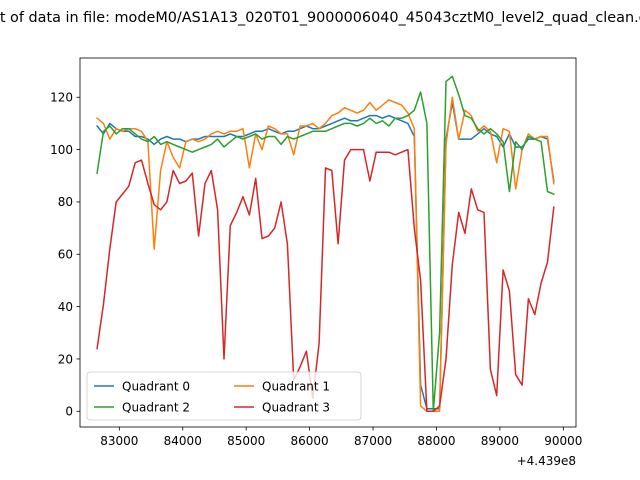 This screenshot has width=640, height=480. I want to click on y-tick-label: 80, so click(65, 202).